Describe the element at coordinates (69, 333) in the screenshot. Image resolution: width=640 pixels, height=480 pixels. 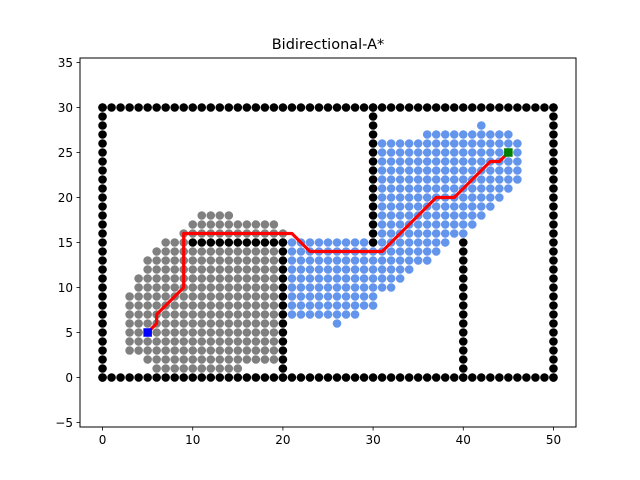
I see `y-tick-label: 5` at that location.